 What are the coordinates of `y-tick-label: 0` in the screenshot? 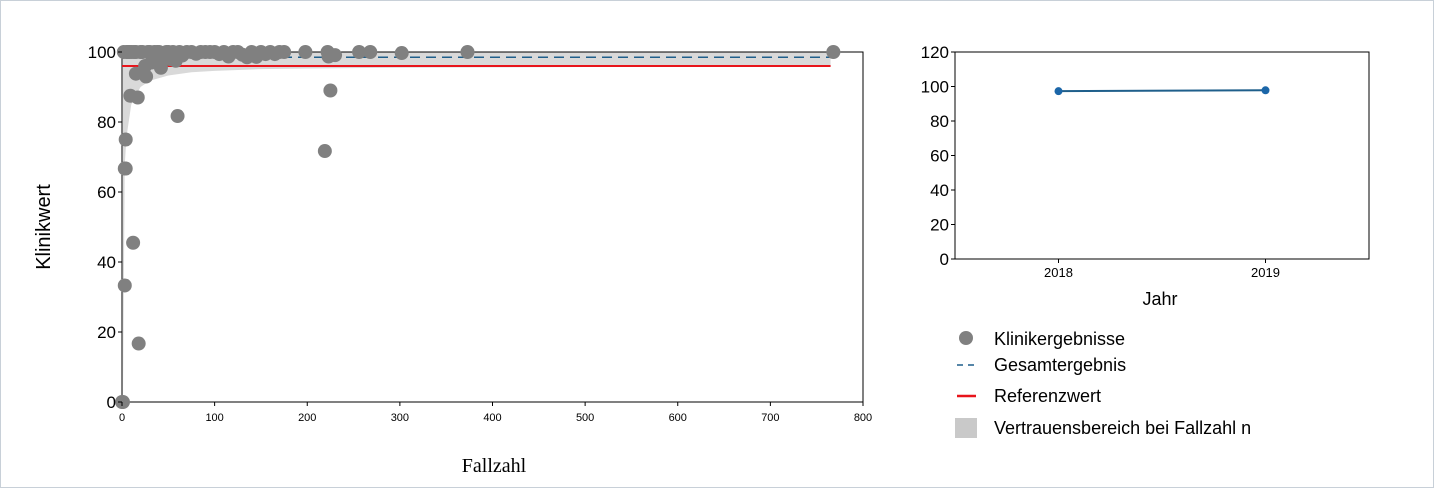 It's located at (111, 402).